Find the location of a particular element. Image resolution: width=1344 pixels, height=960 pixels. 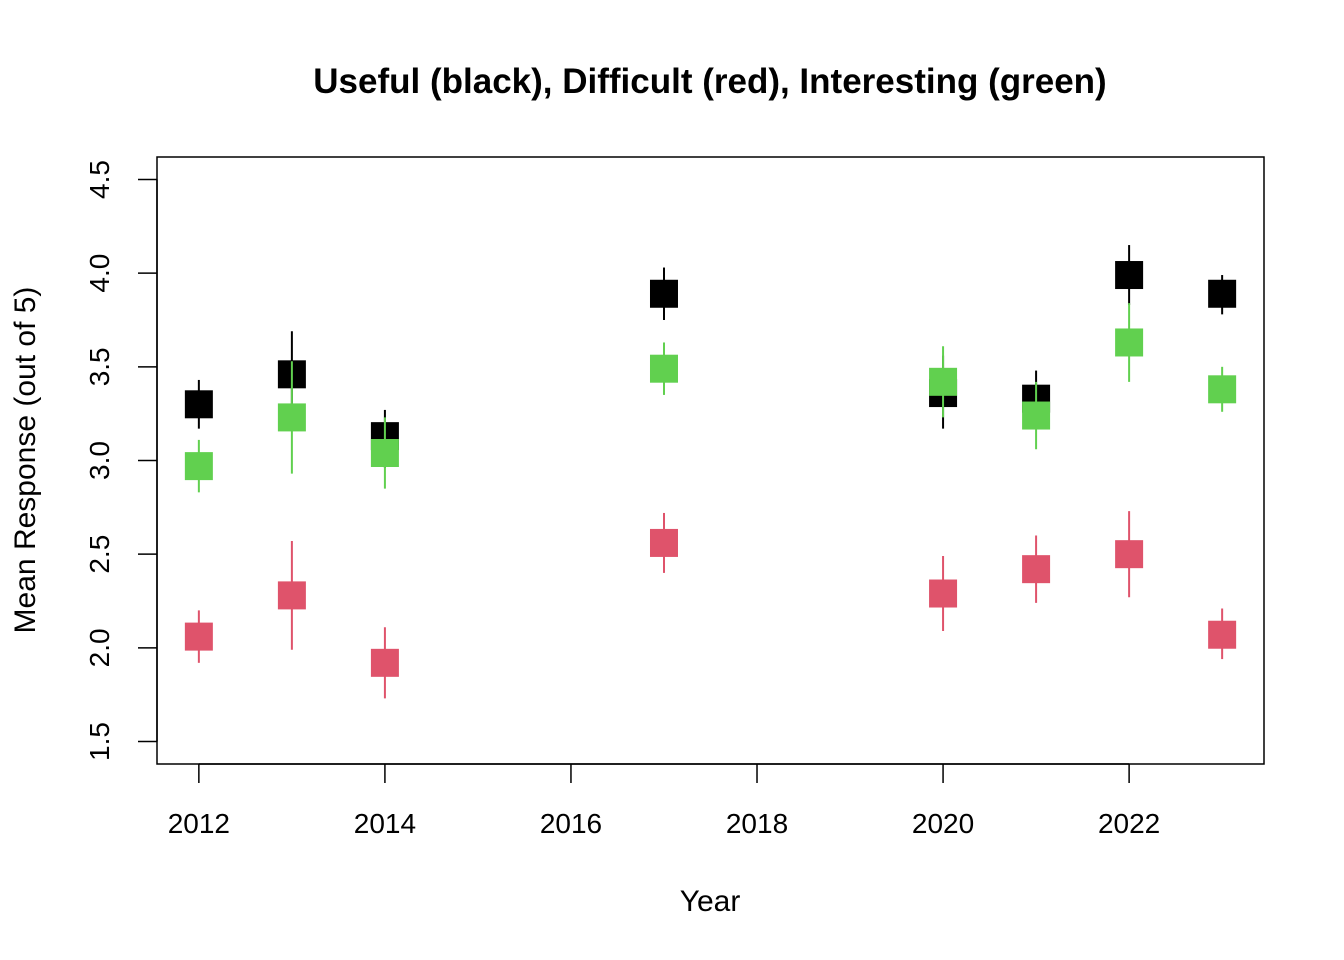

y-tick-label: 2.0 is located at coordinates (99, 647).